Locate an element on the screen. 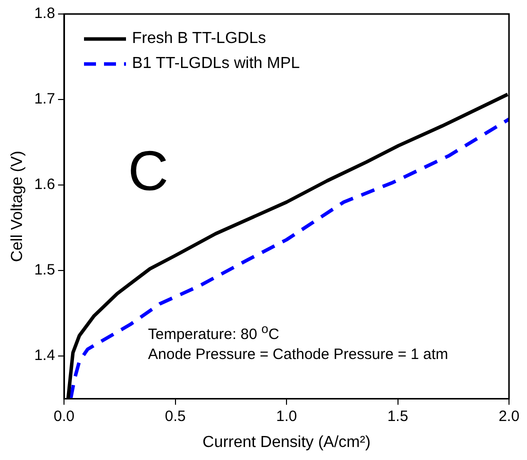  annotation: C is located at coordinates (148, 170).